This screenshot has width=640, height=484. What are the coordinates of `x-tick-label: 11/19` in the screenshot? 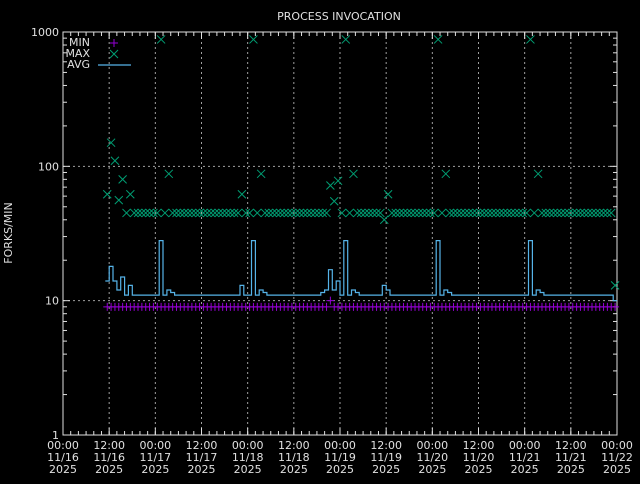 It's located at (386, 457).